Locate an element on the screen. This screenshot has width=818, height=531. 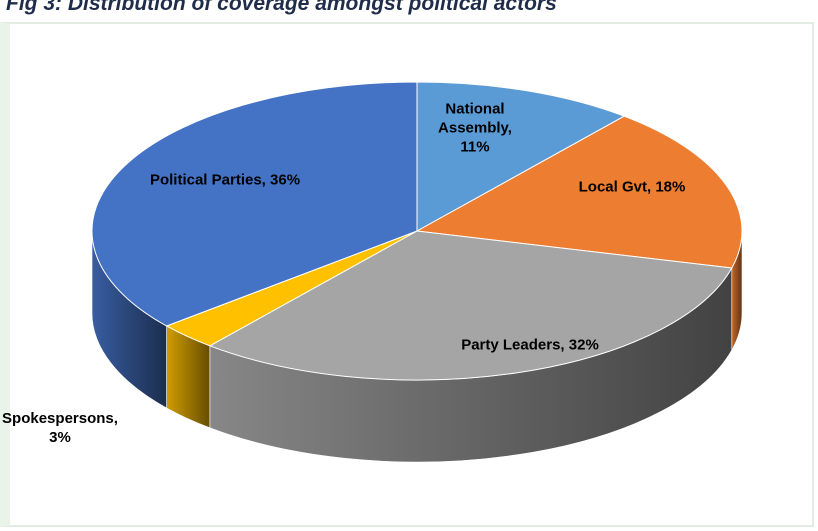
data-label: Party Leaders, 32% is located at coordinates (530, 345).